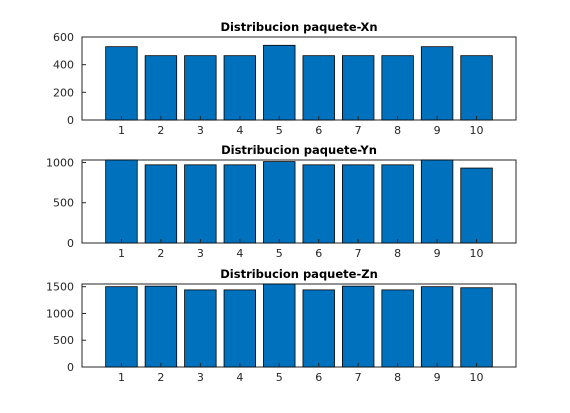 This screenshot has width=570, height=413. Describe the element at coordinates (60, 287) in the screenshot. I see `y-tick-label: 1500` at that location.